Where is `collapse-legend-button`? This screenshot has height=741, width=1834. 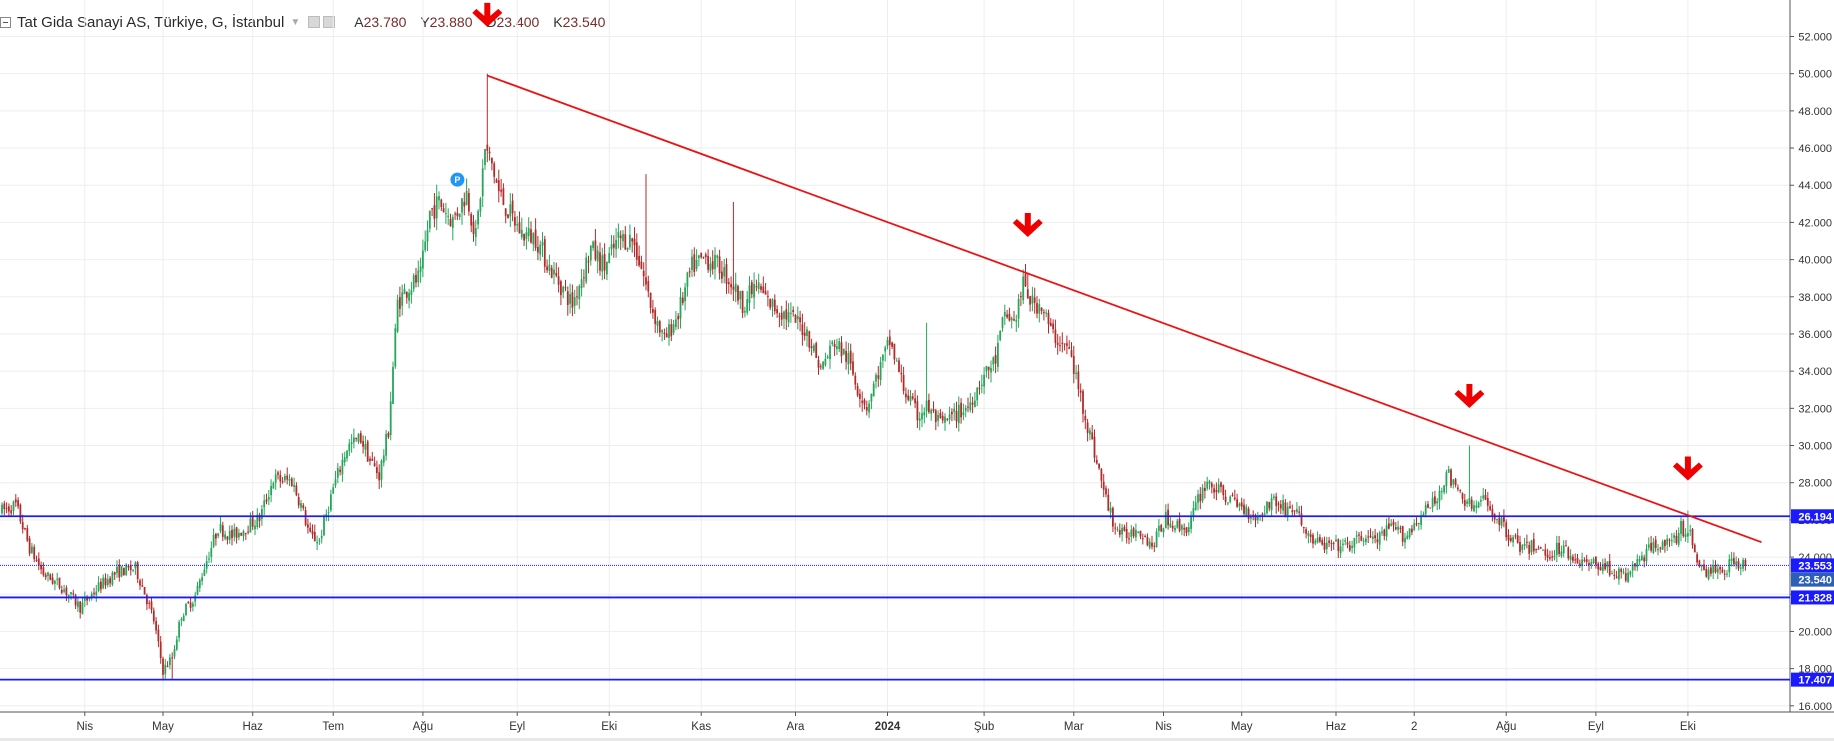
collapse-legend-button is located at coordinates (5, 22).